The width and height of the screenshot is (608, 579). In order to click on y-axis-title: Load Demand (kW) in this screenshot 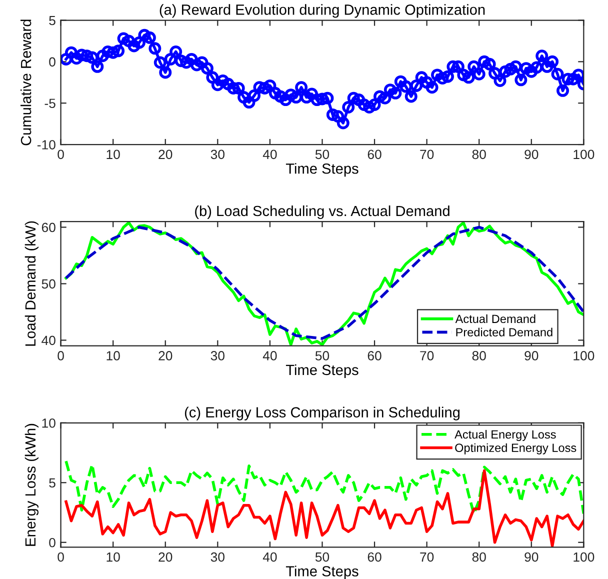, I will do `click(31, 283)`.